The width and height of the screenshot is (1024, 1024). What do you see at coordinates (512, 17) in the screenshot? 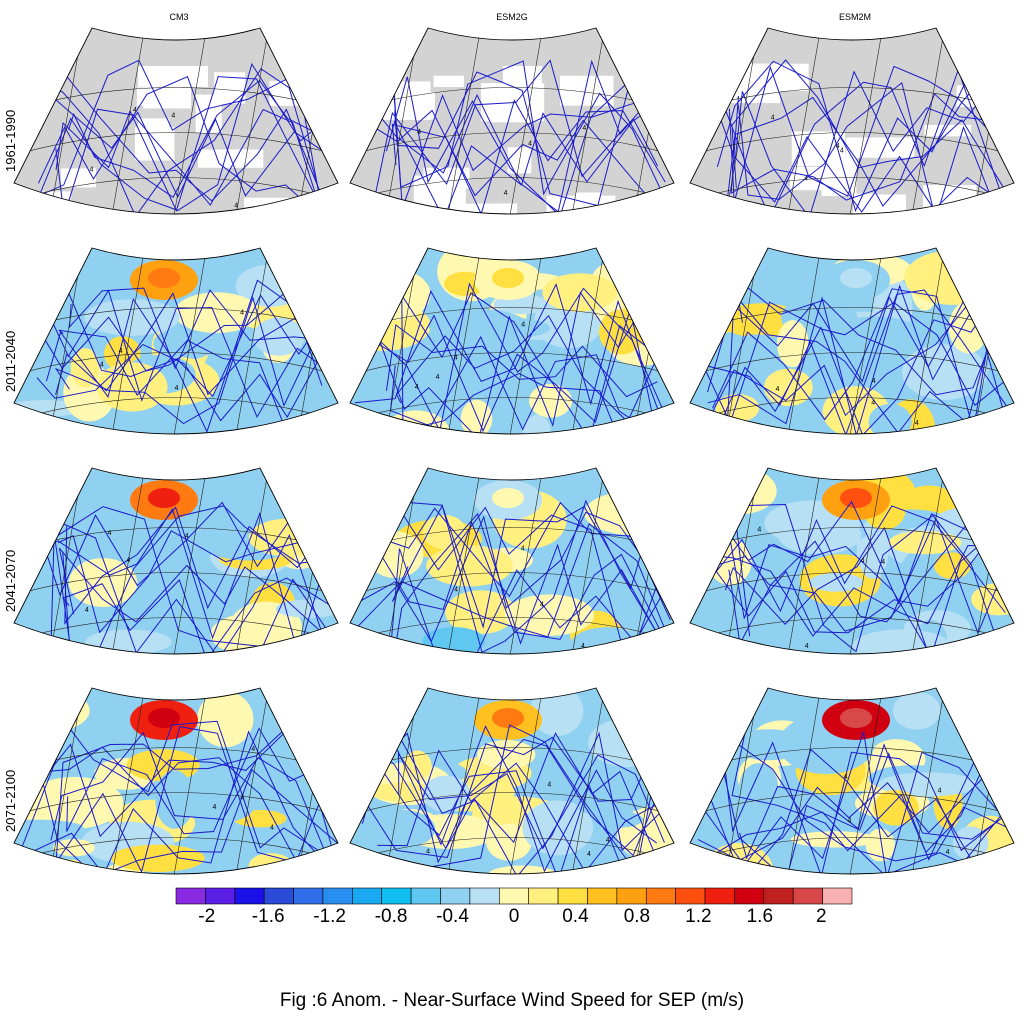
I see `column-title-esm2g: ESM2G` at bounding box center [512, 17].